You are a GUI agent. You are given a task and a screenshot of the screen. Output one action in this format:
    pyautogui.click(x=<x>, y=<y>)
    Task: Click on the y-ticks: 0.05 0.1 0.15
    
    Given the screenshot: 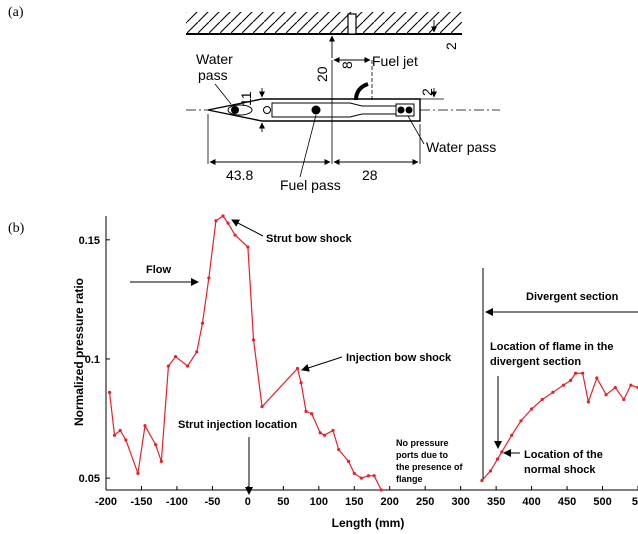 What is the action you would take?
    pyautogui.click(x=94, y=360)
    